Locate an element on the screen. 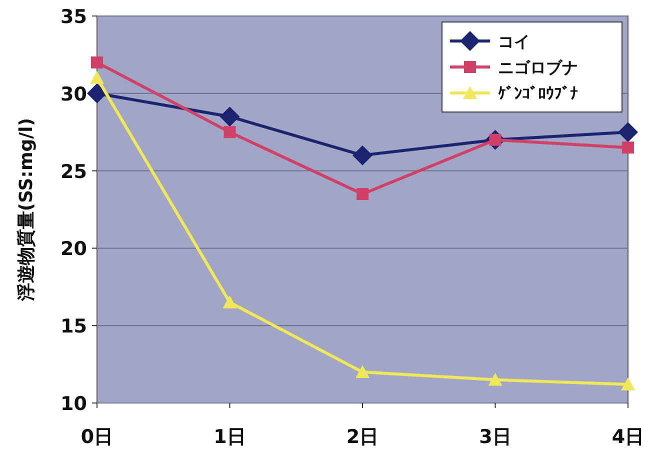  y-tick-label: 30 is located at coordinates (73, 94).